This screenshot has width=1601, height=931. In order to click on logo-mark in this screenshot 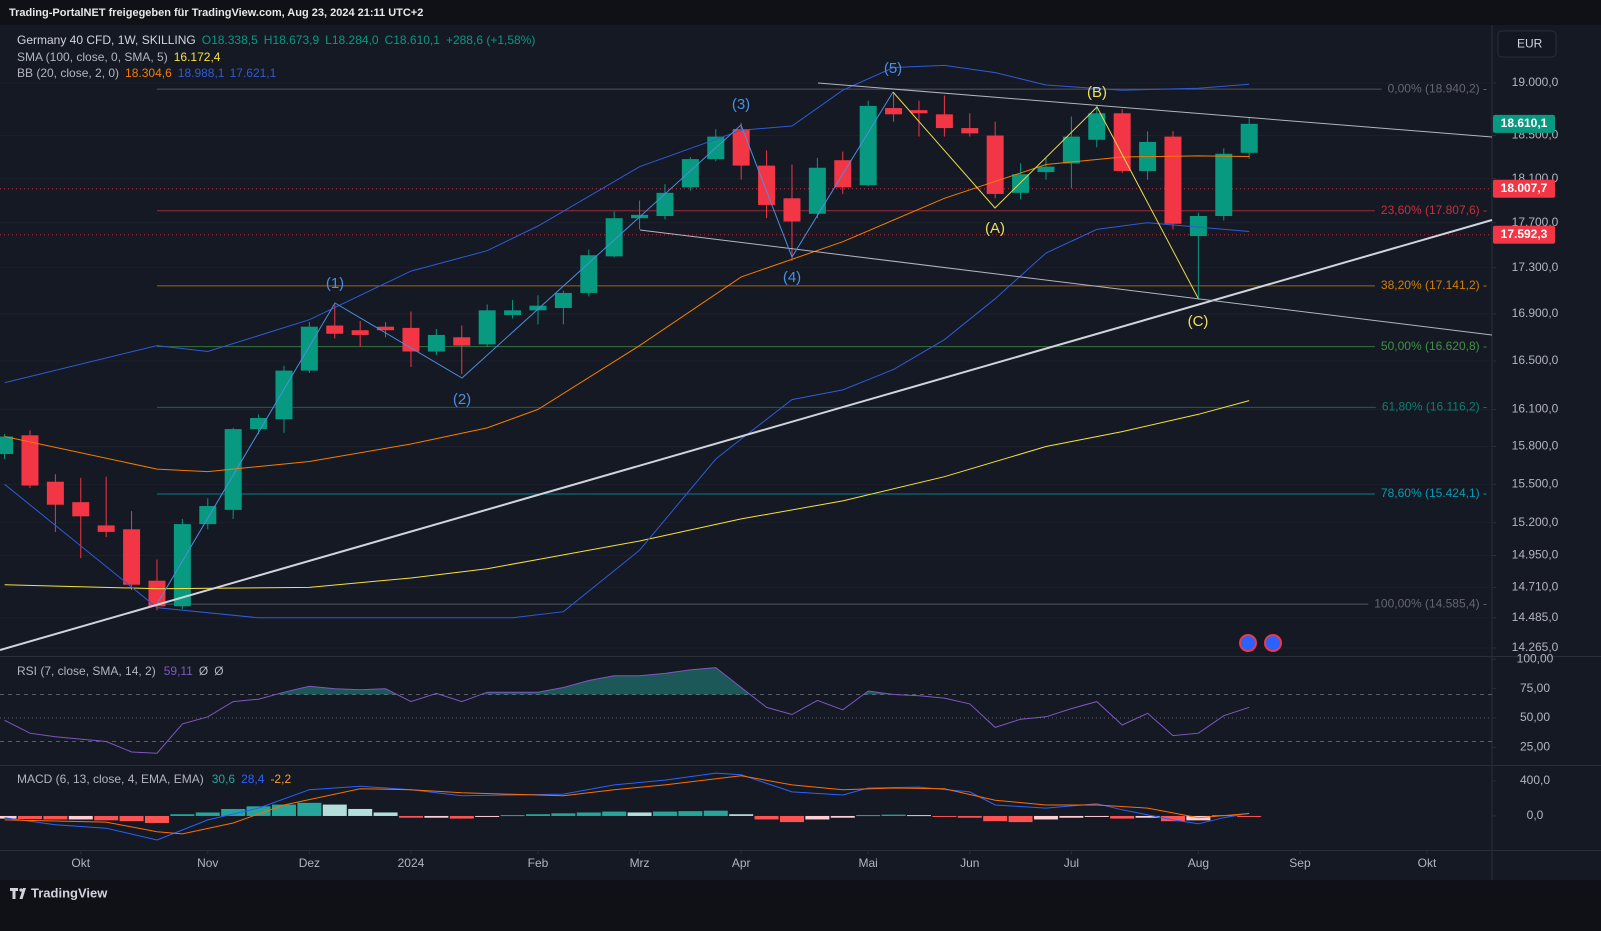, I will do `click(14, 893)`.